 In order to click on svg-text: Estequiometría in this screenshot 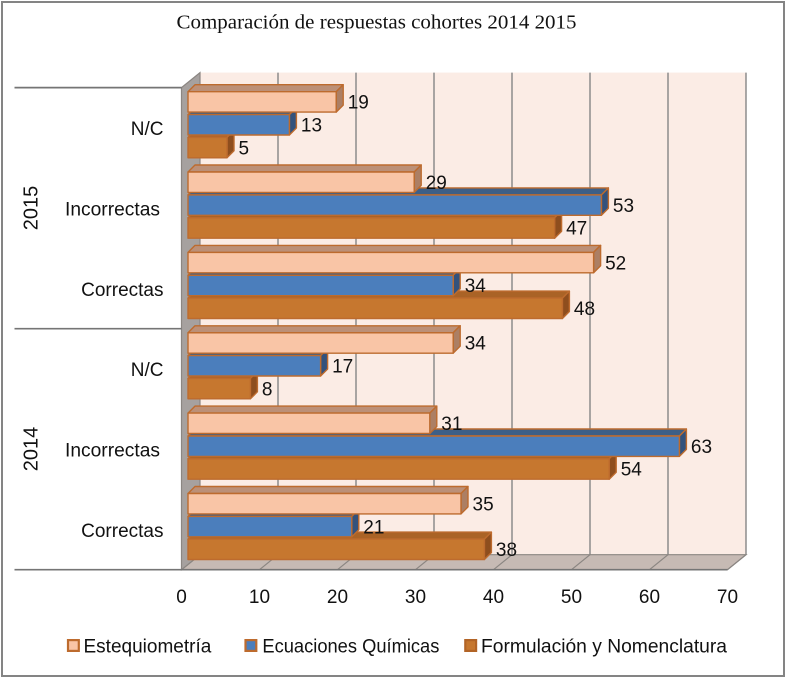, I will do `click(148, 646)`.